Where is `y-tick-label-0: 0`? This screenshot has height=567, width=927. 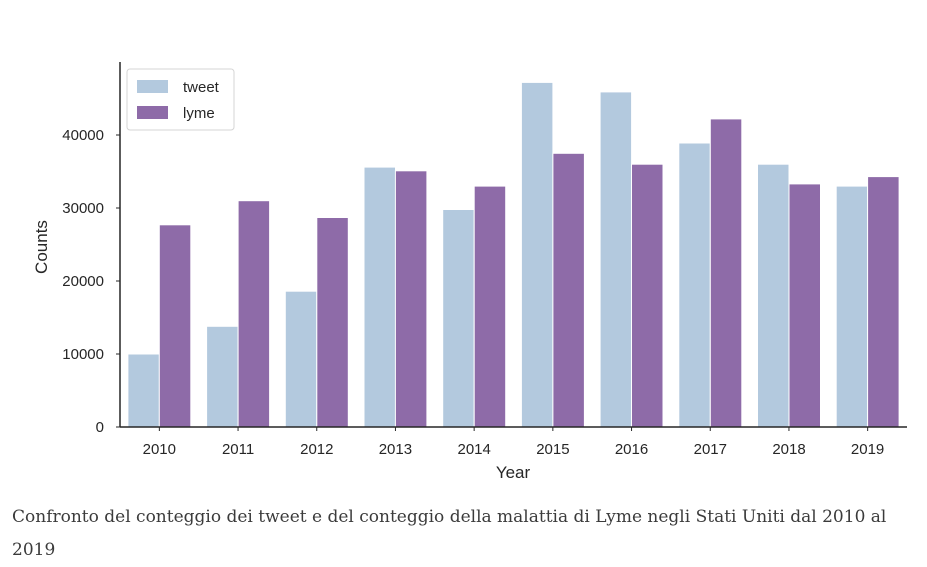 y-tick-label-0: 0 is located at coordinates (100, 427).